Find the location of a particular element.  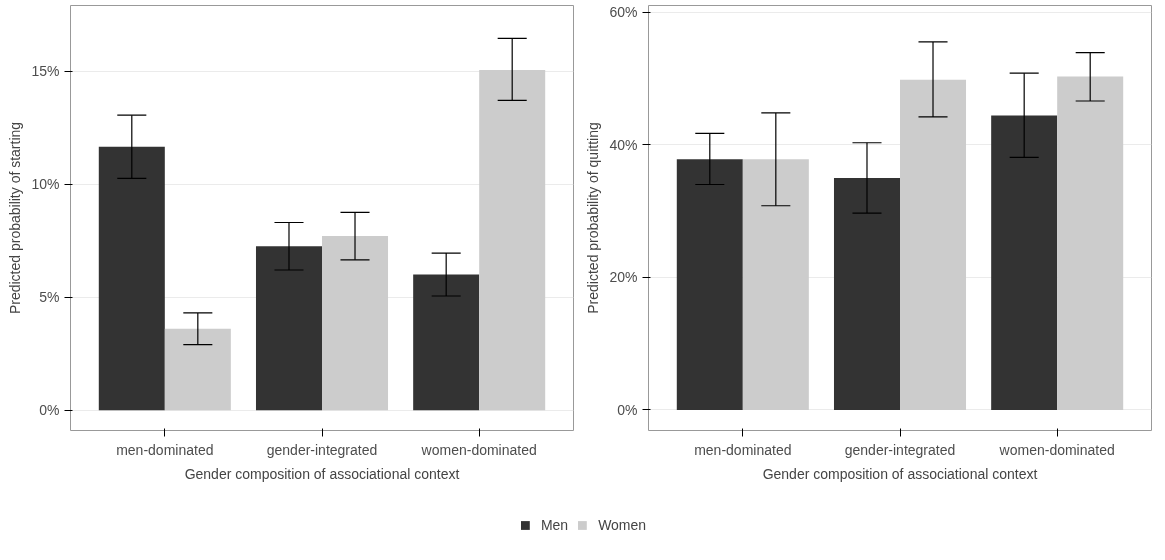

y-tick-label: 20% is located at coordinates (623, 277).